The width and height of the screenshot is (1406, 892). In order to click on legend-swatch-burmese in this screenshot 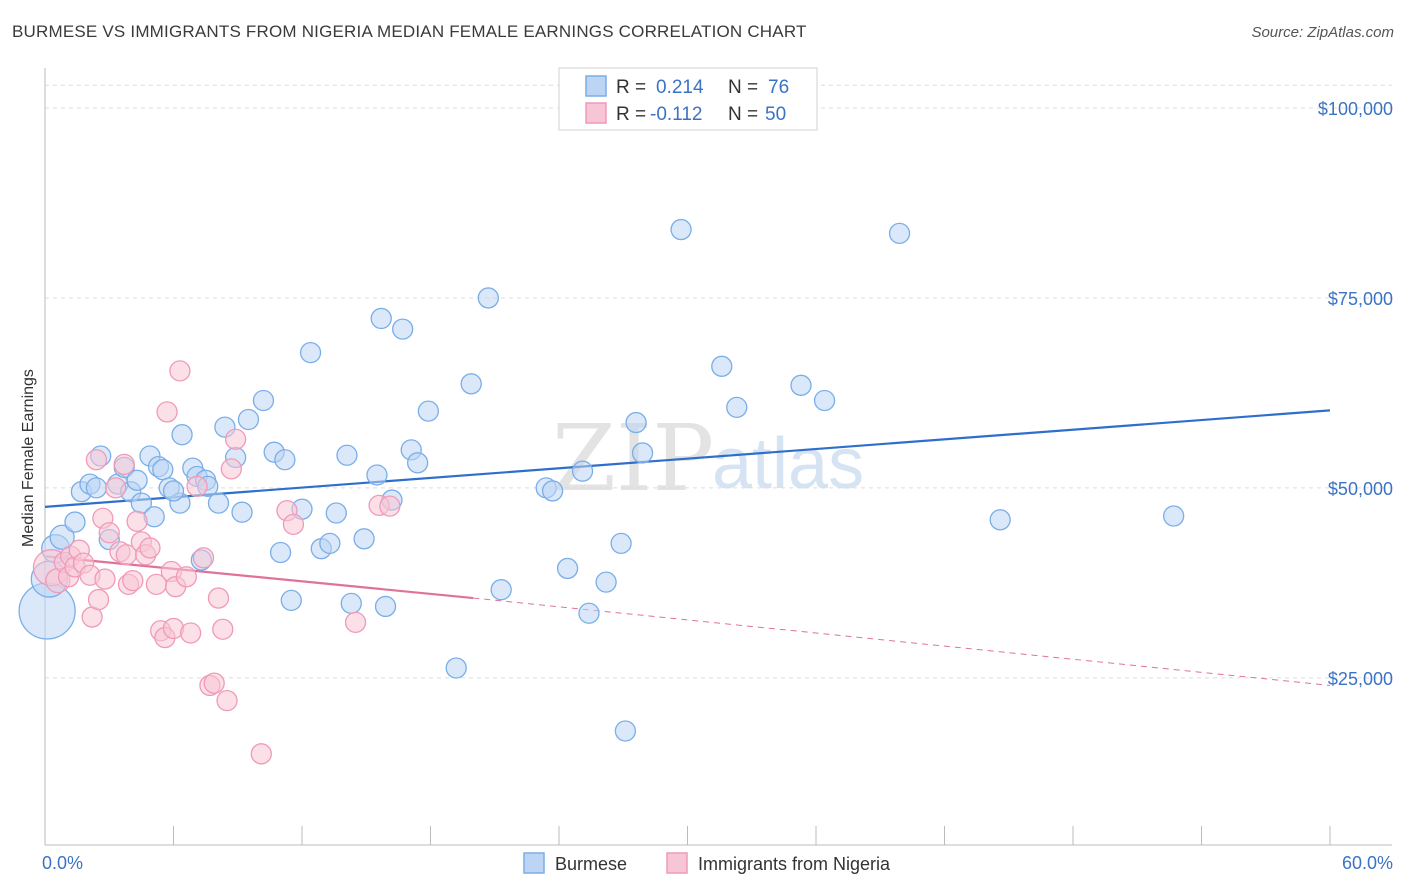, I will do `click(596, 86)`.